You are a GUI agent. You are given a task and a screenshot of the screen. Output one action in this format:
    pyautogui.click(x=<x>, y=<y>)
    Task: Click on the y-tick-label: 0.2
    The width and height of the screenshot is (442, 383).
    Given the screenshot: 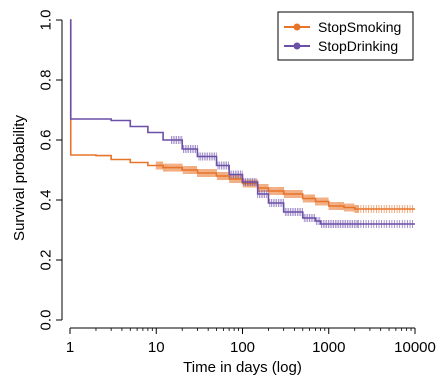 What is the action you would take?
    pyautogui.click(x=46, y=260)
    